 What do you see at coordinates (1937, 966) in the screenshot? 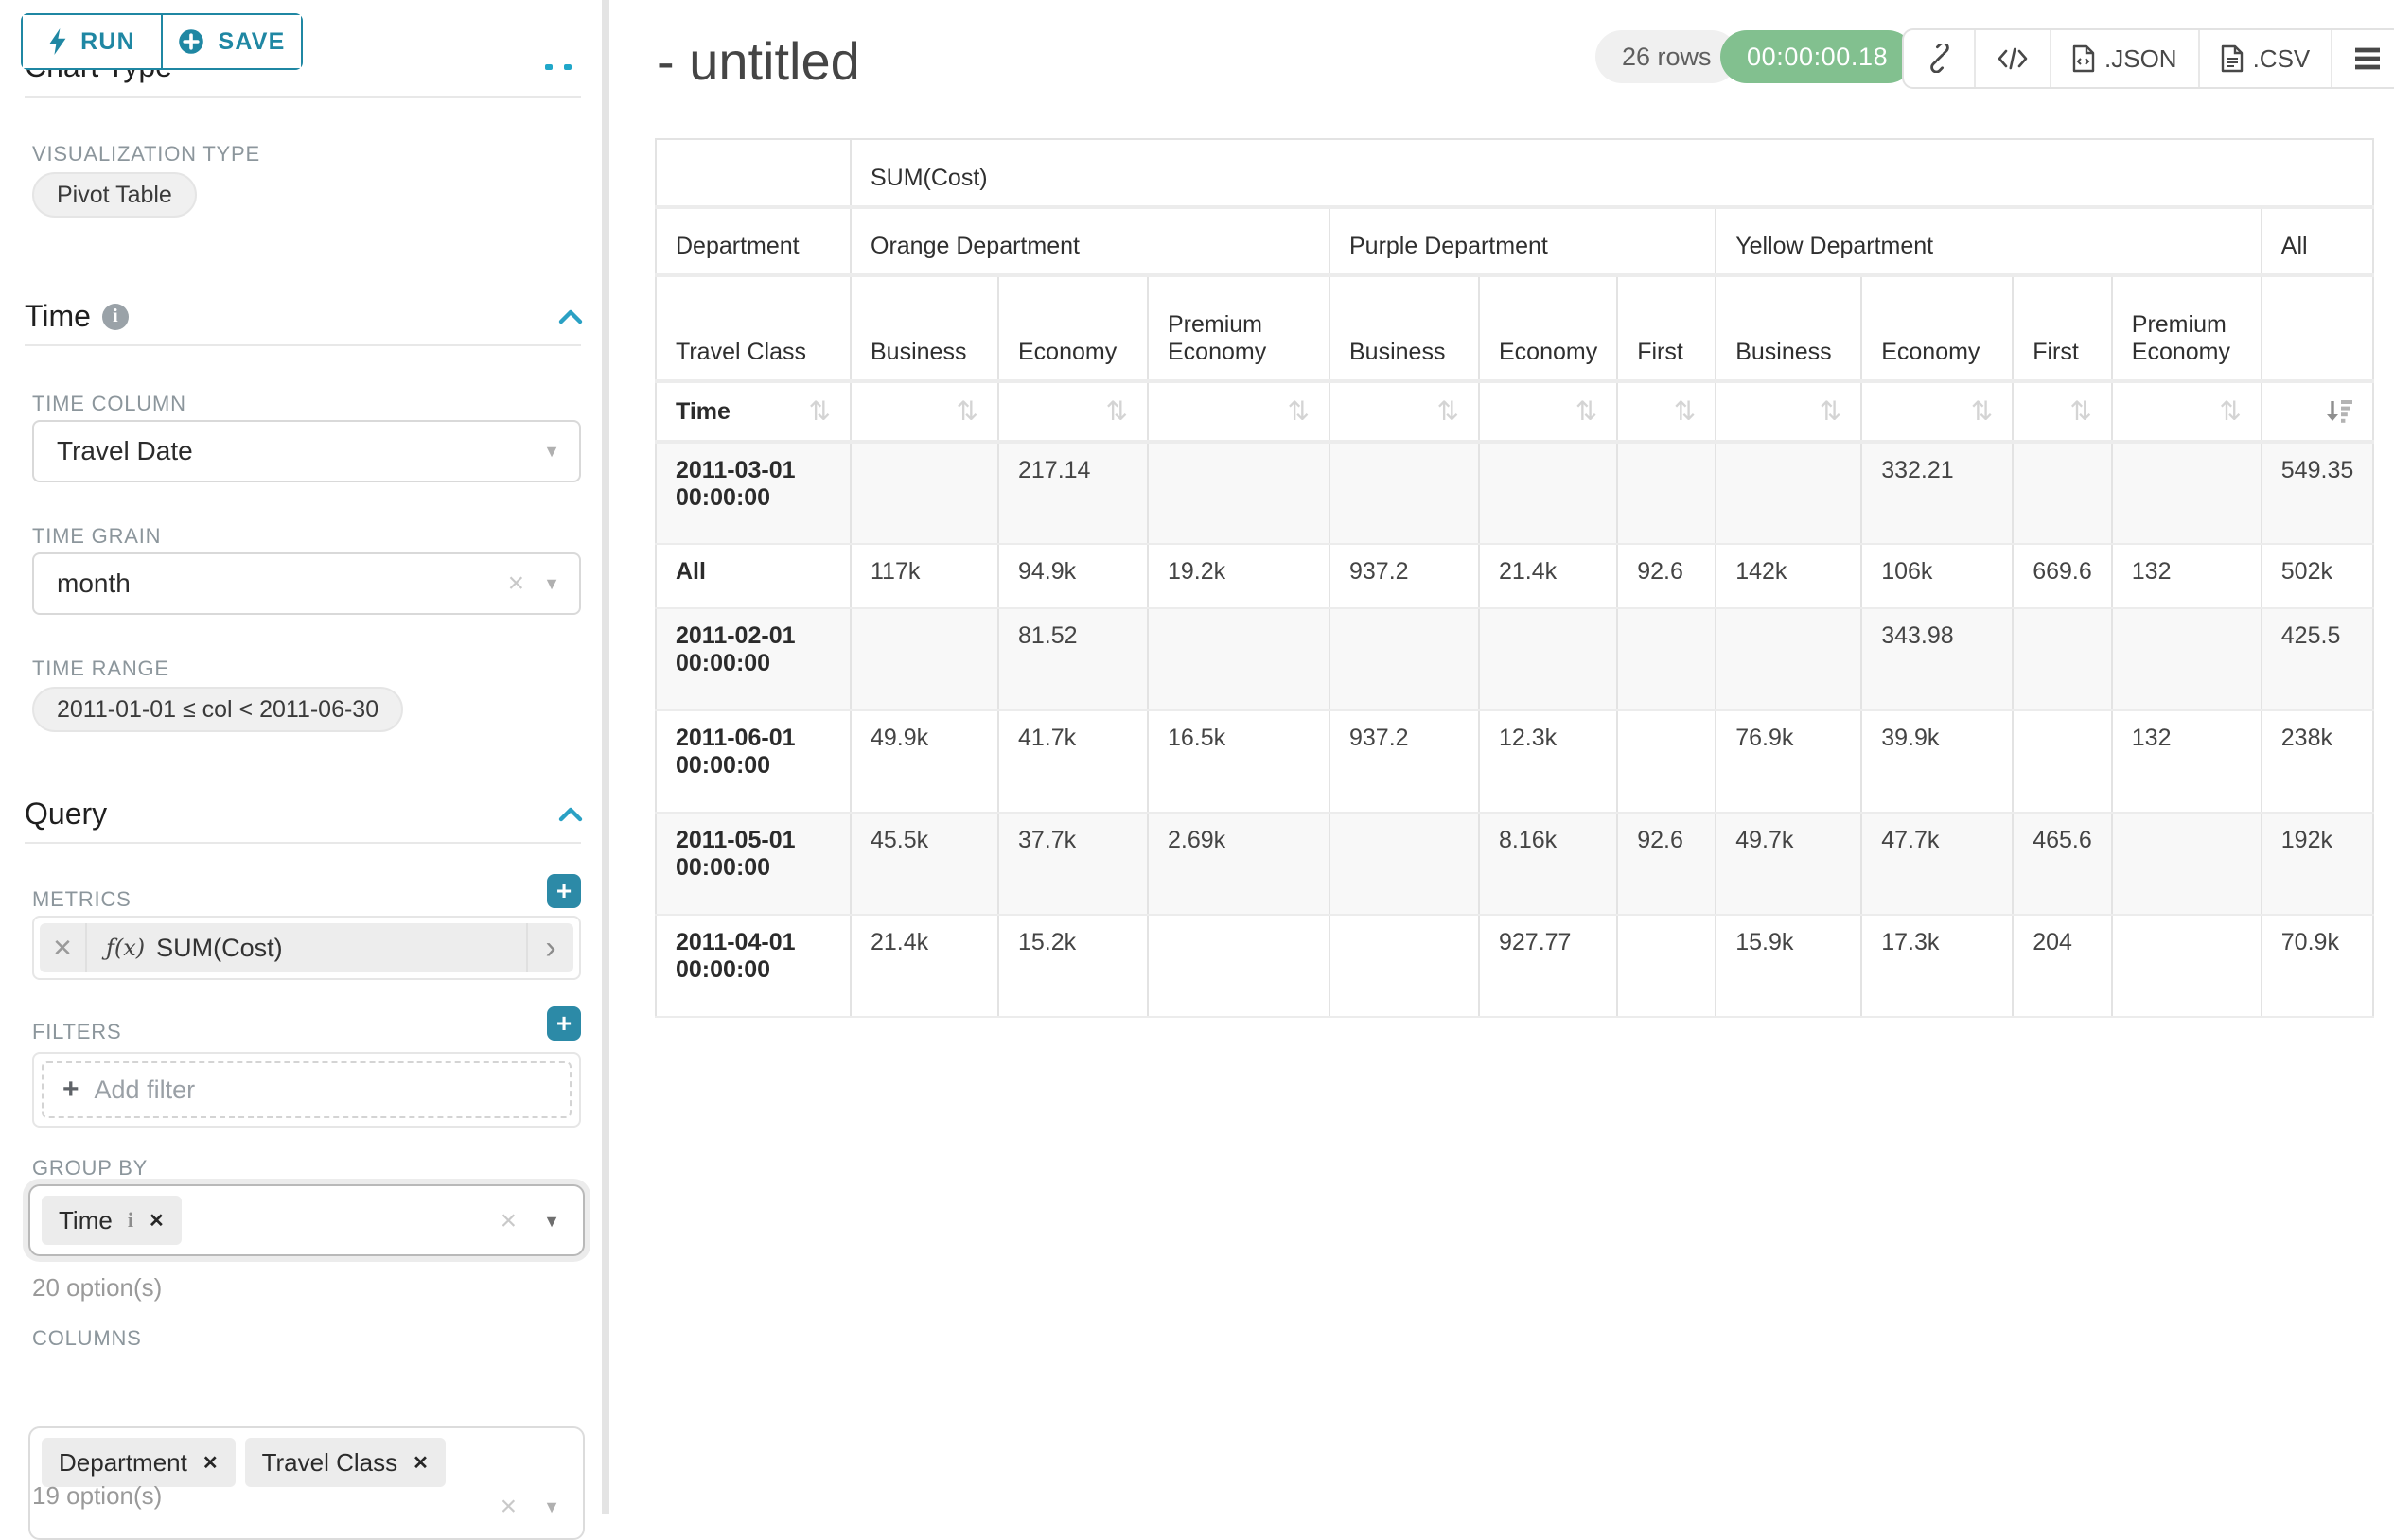
I see `value-cell: 17.3k` at bounding box center [1937, 966].